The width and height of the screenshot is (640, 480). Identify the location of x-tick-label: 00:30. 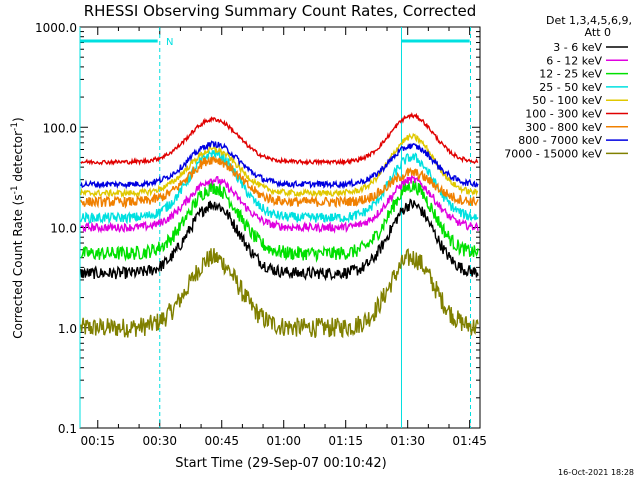
(159, 441).